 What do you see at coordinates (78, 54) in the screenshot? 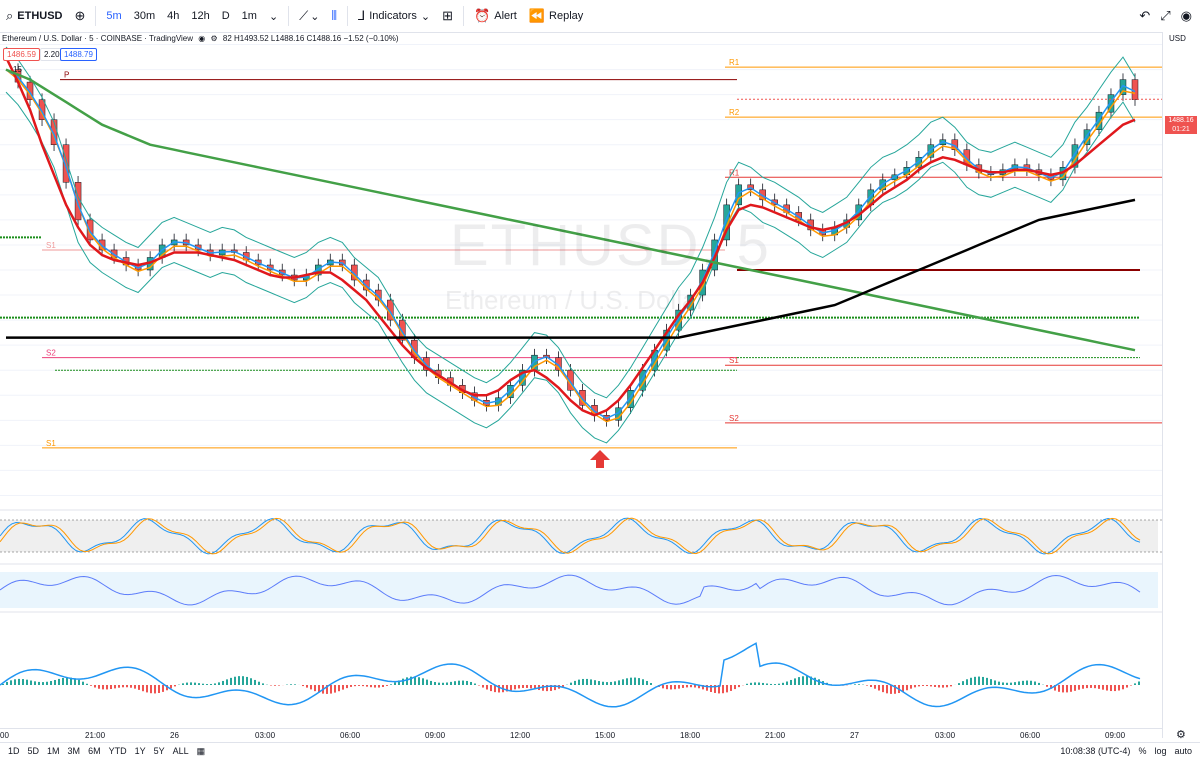
I see `ask-price-badge: 1488.79` at bounding box center [78, 54].